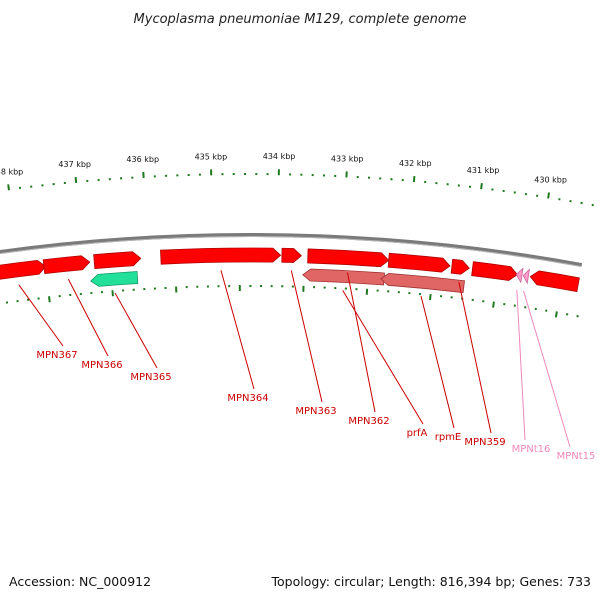 This screenshot has width=600, height=600. I want to click on gene-mpn366, so click(66, 265).